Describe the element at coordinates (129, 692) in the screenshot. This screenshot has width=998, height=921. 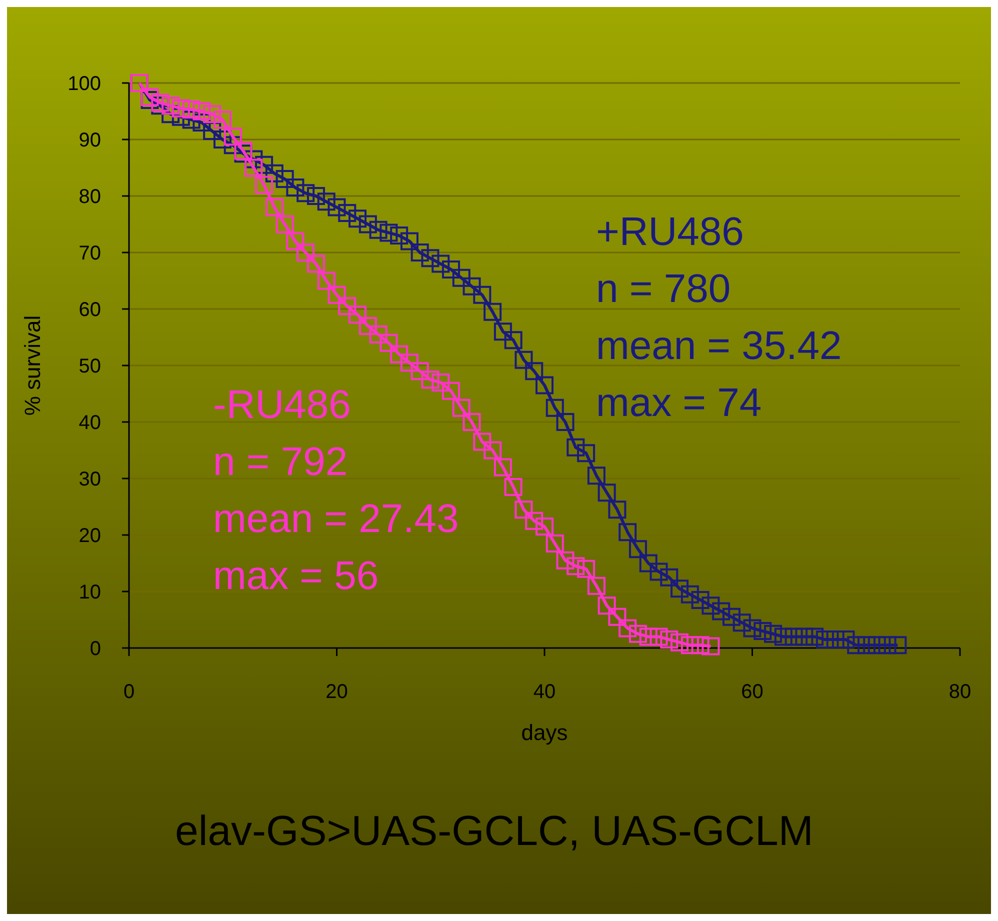
I see `x-tick-label: 0` at that location.